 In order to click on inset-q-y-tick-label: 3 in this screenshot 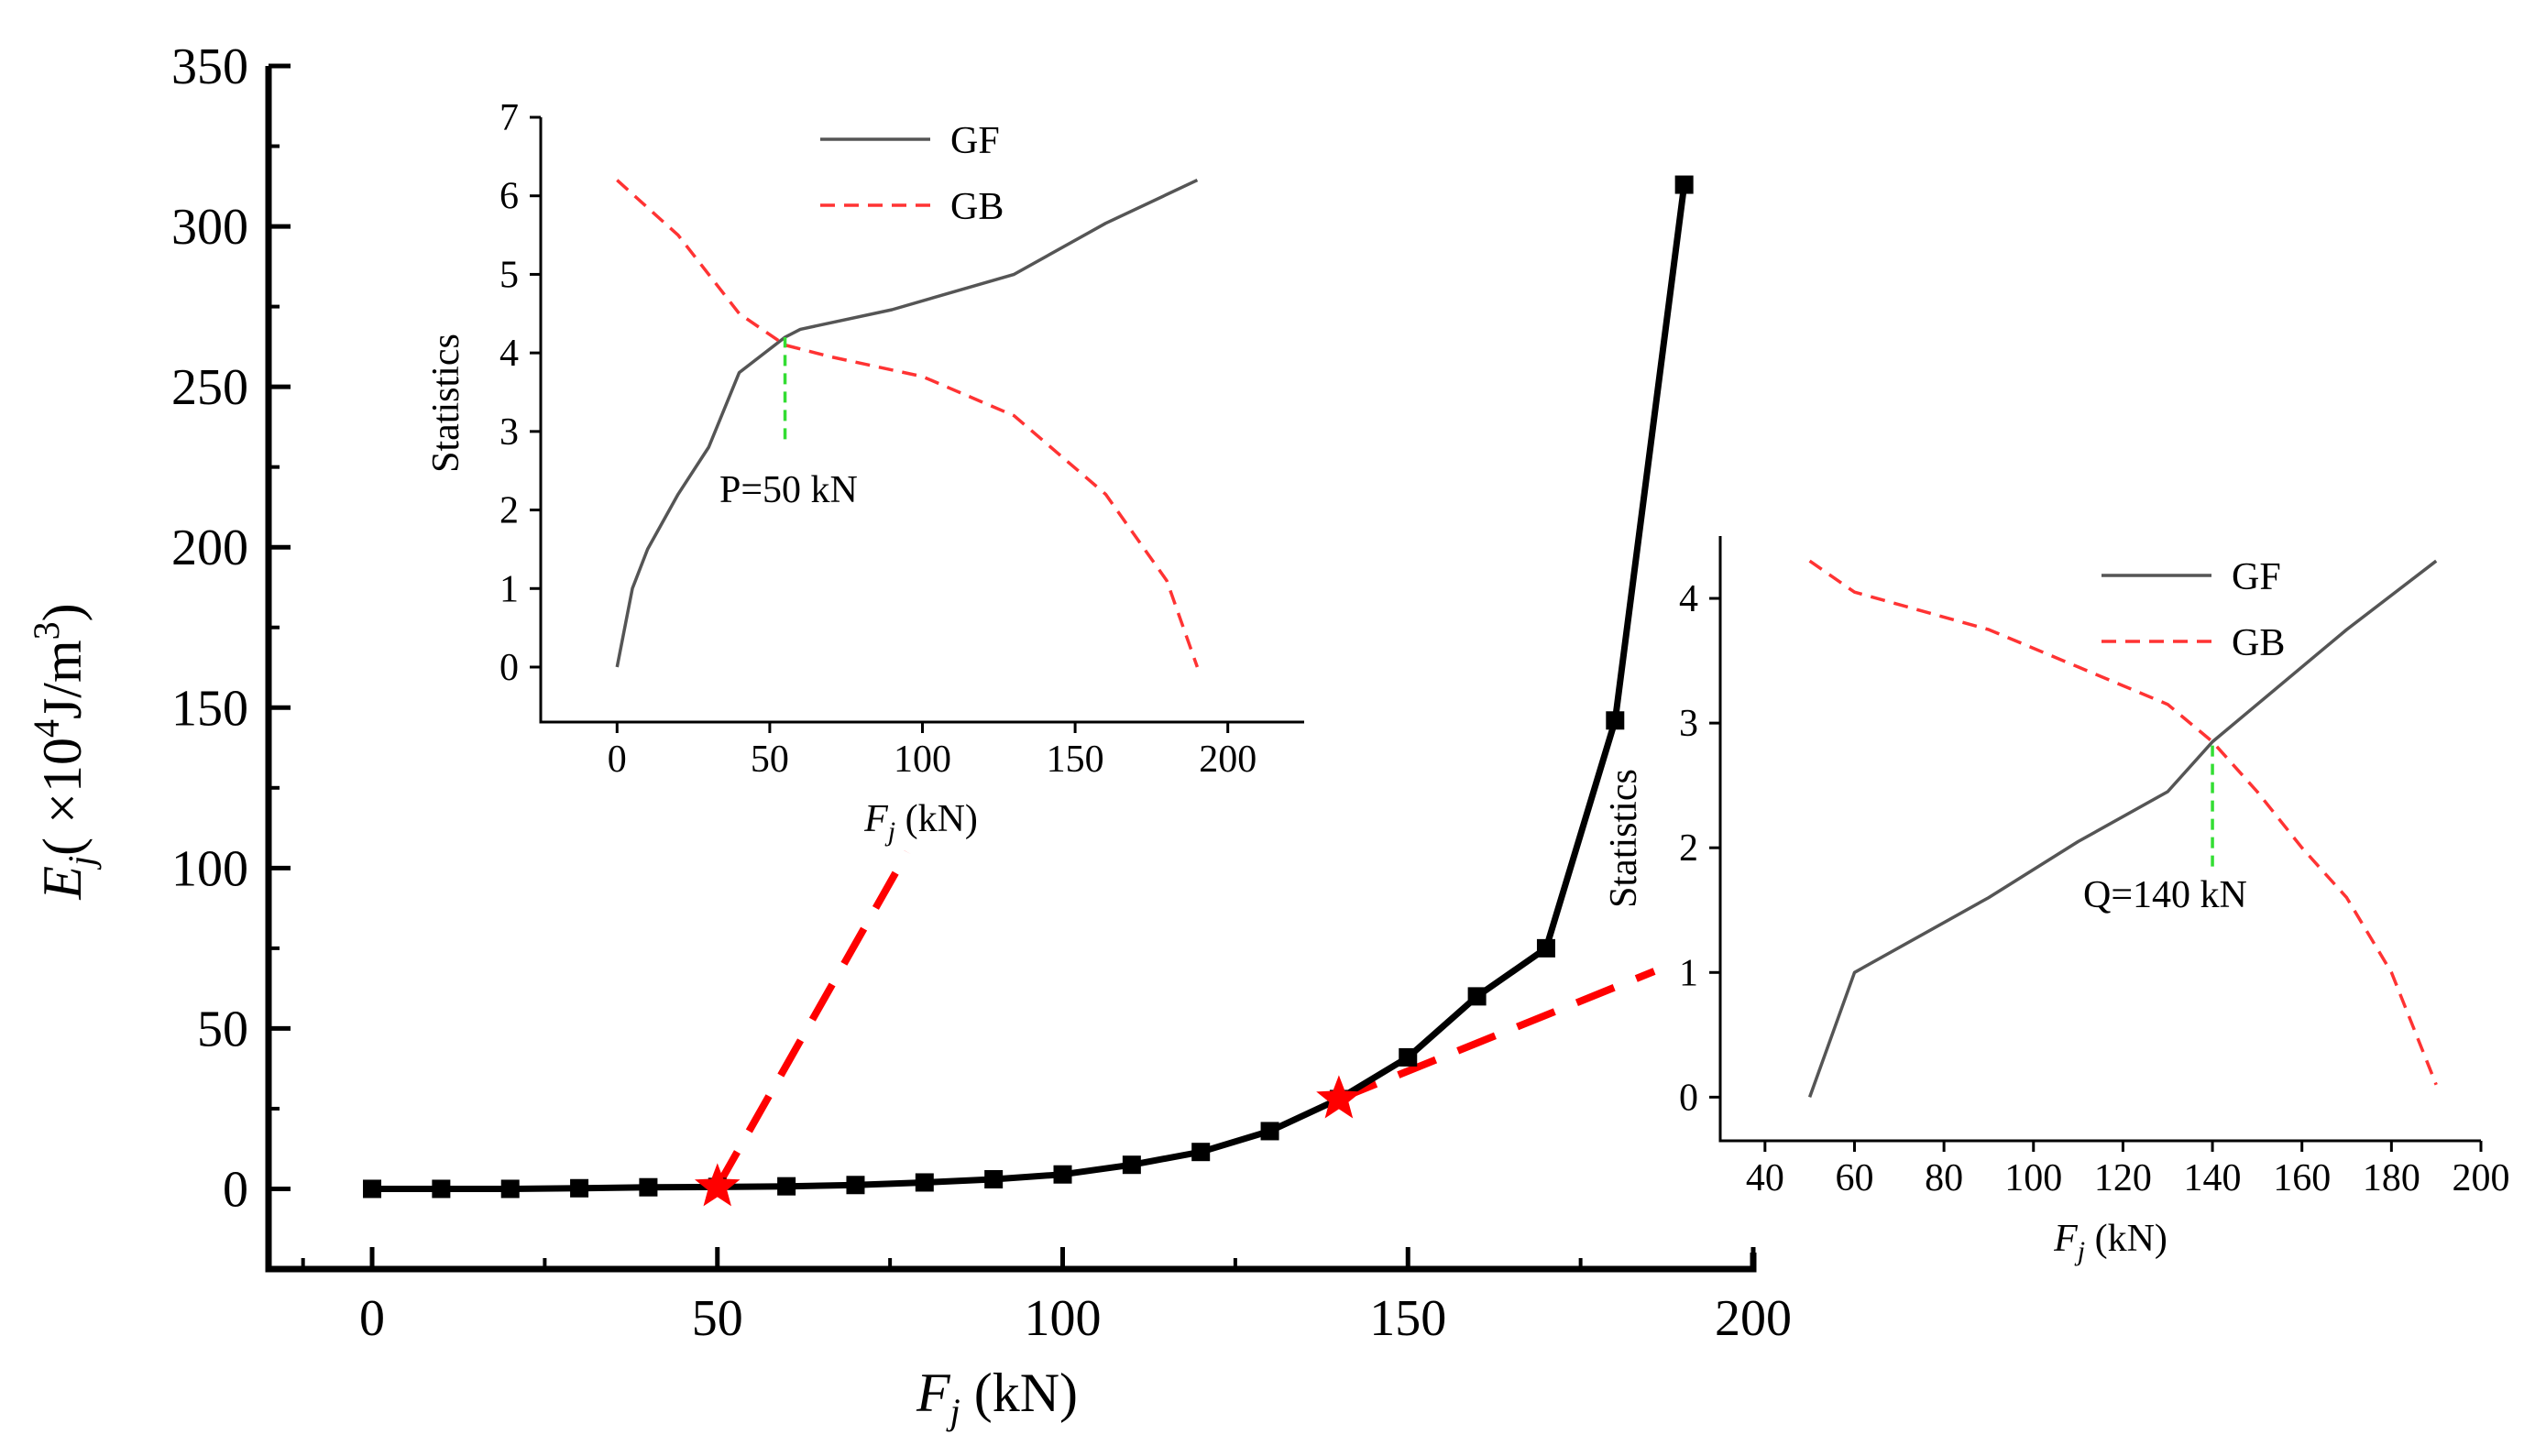, I will do `click(1688, 724)`.